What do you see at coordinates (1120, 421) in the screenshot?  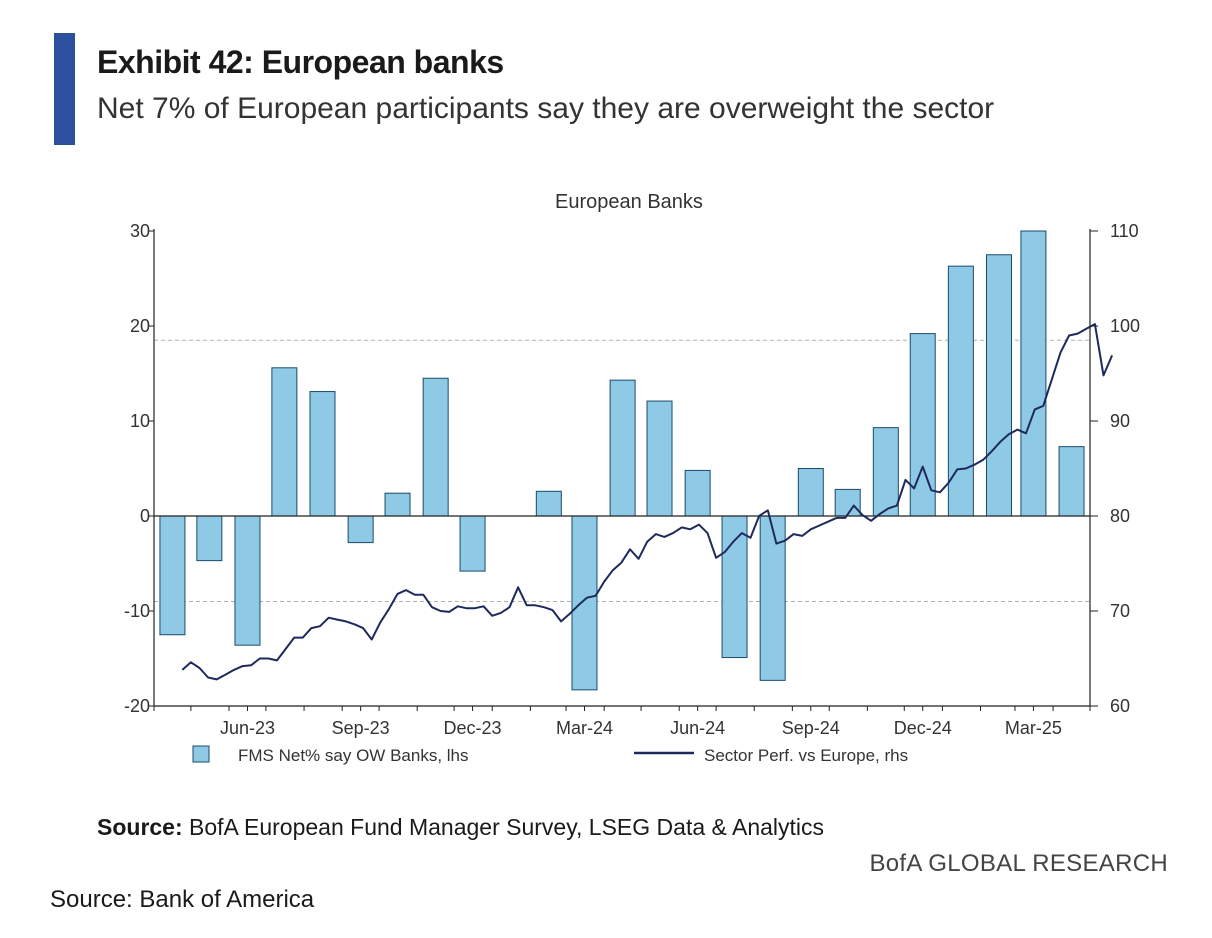 I see `right-tick-label: 90` at bounding box center [1120, 421].